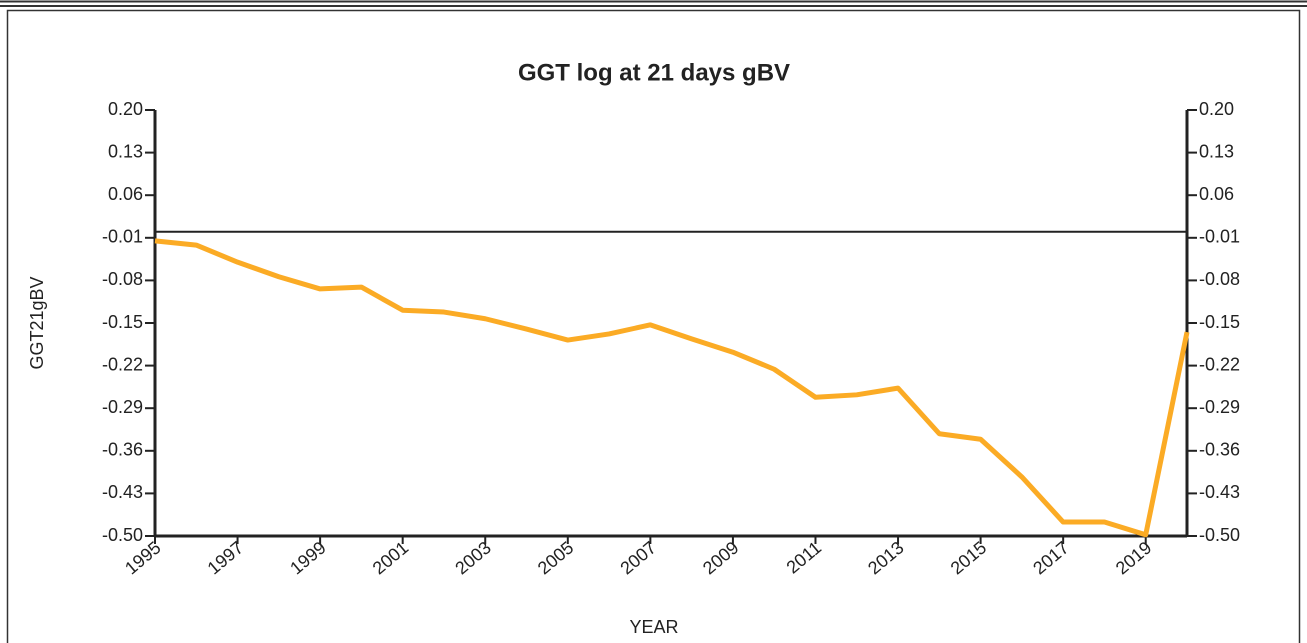 The height and width of the screenshot is (643, 1307). I want to click on y-tick-label: -0.50, so click(122, 535).